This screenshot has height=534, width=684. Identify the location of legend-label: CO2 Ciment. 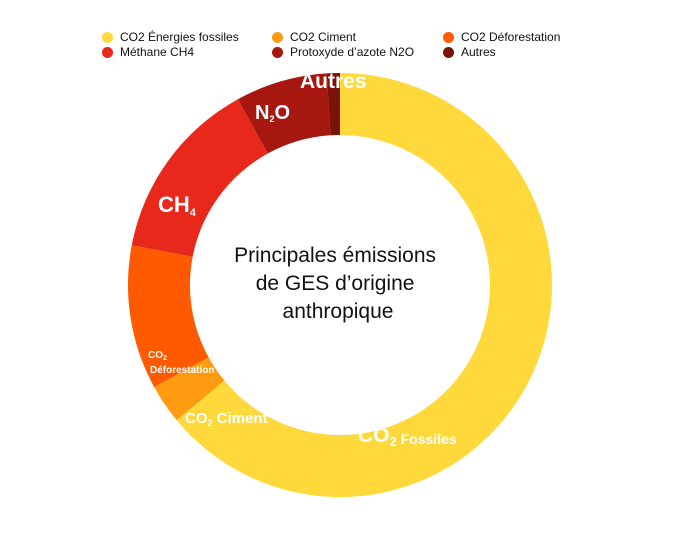
(323, 37).